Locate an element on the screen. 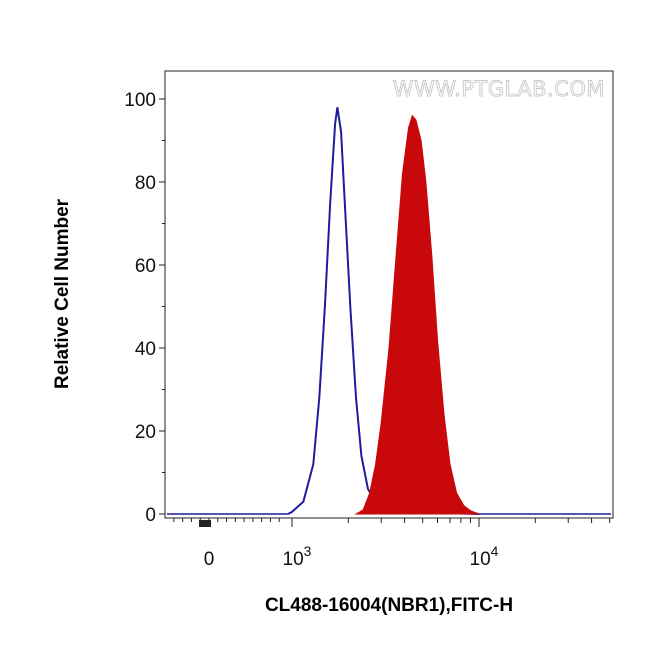  x-tick-label: 10³ is located at coordinates (297, 556).